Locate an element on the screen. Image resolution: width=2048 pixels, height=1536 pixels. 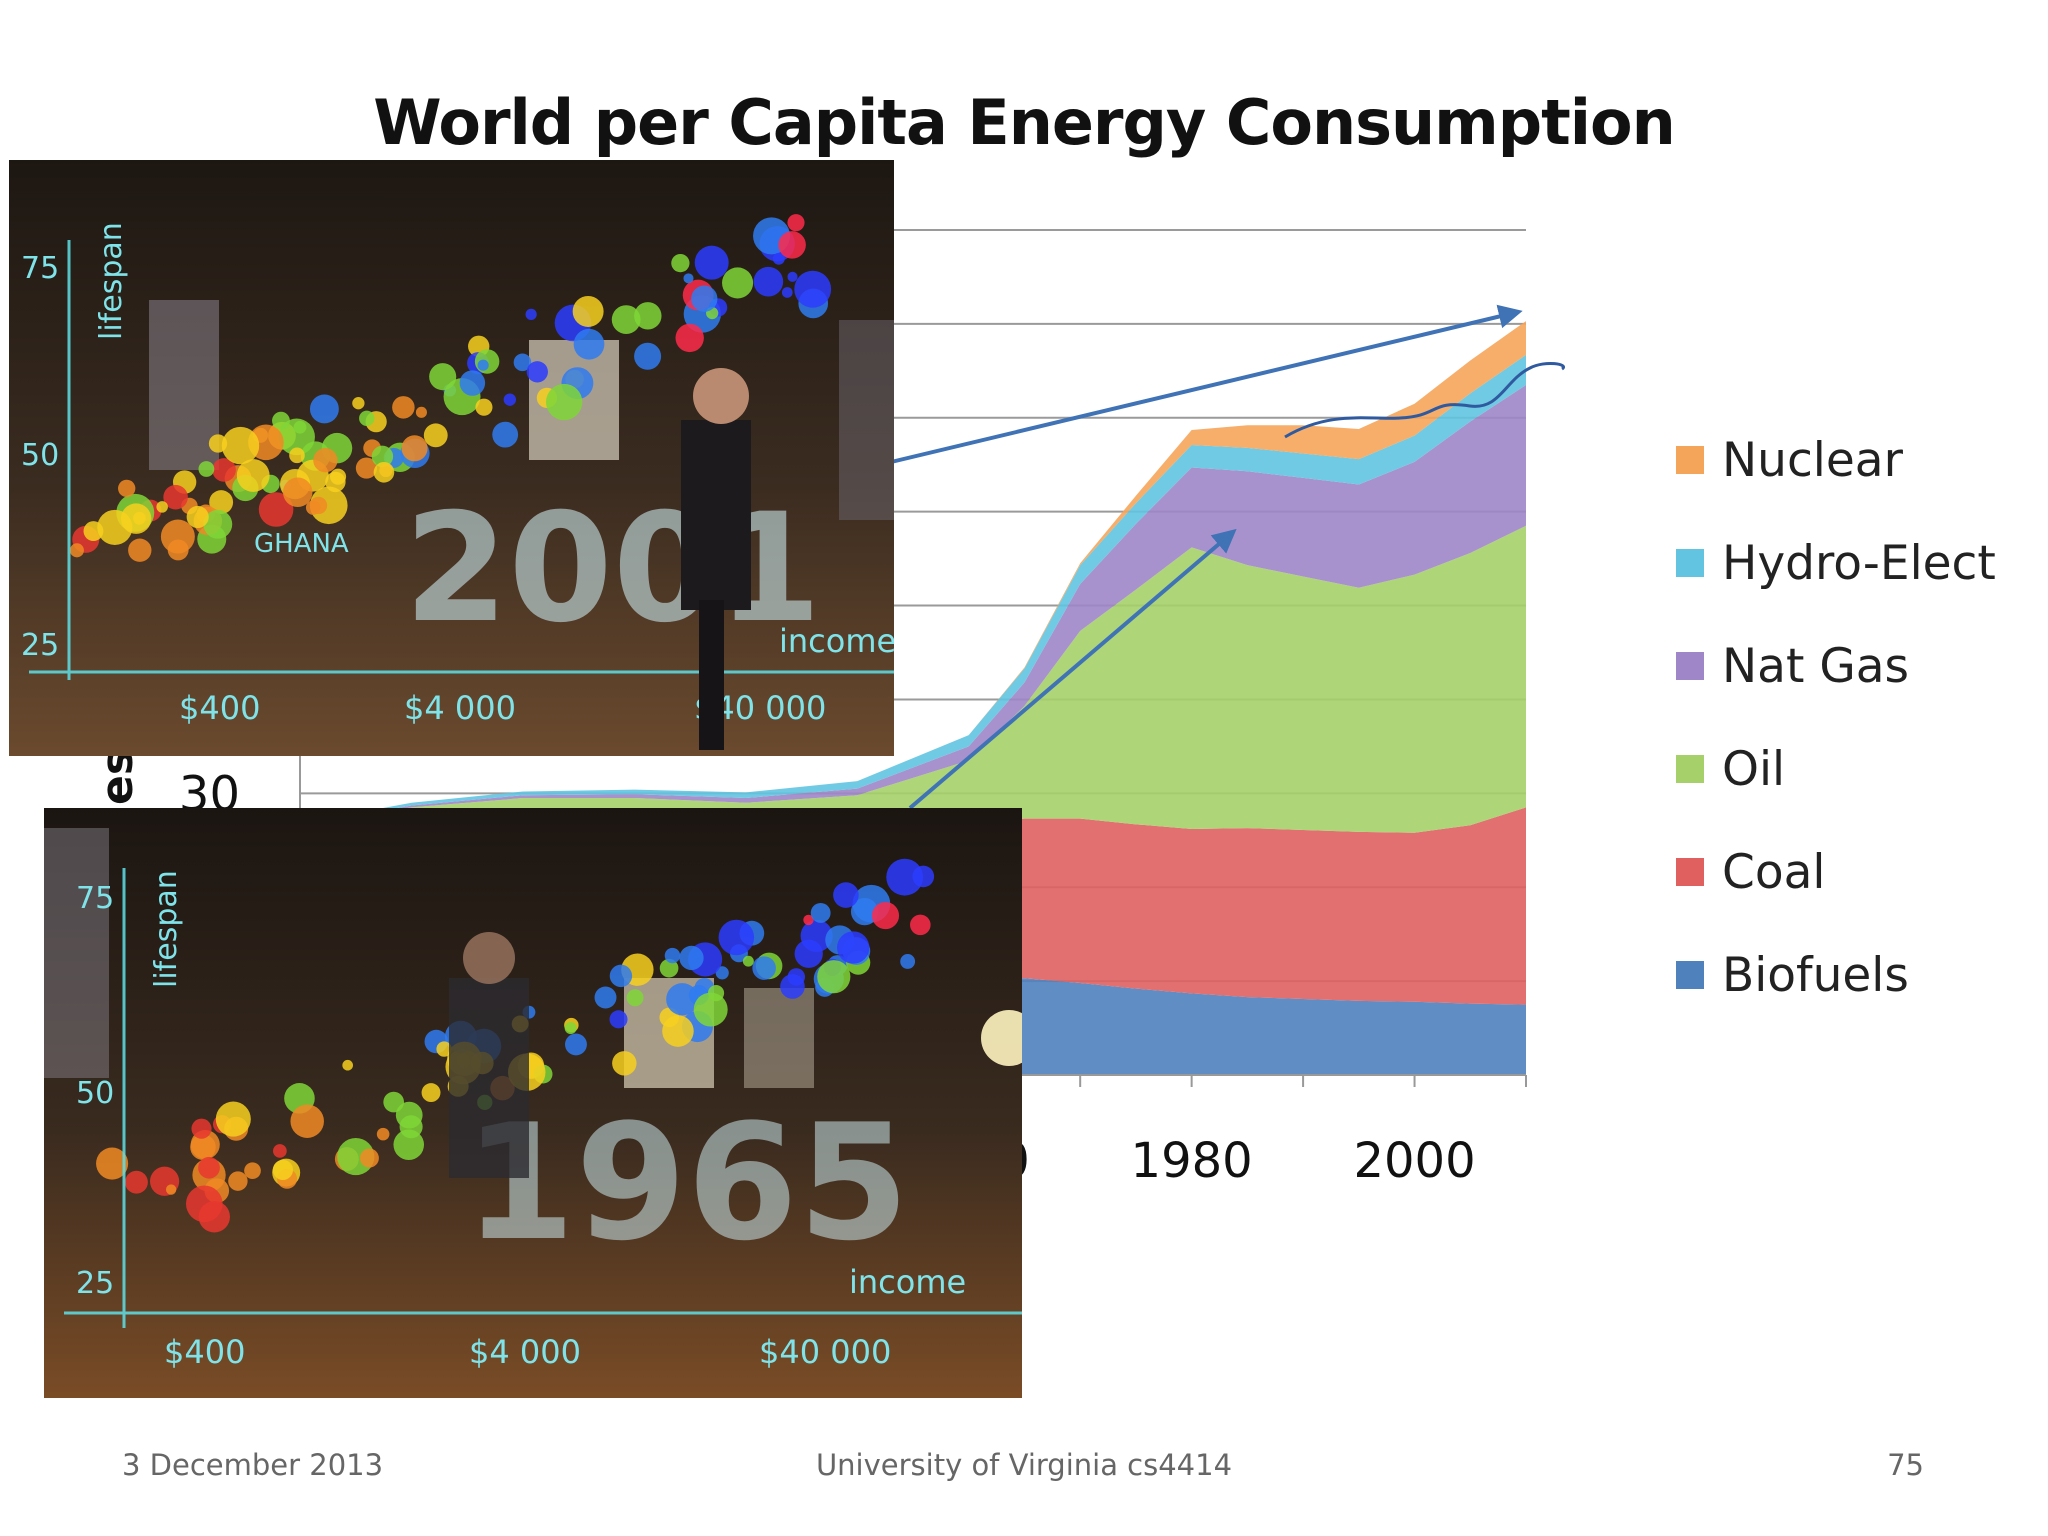
legend-label: Coal is located at coordinates (1774, 872).